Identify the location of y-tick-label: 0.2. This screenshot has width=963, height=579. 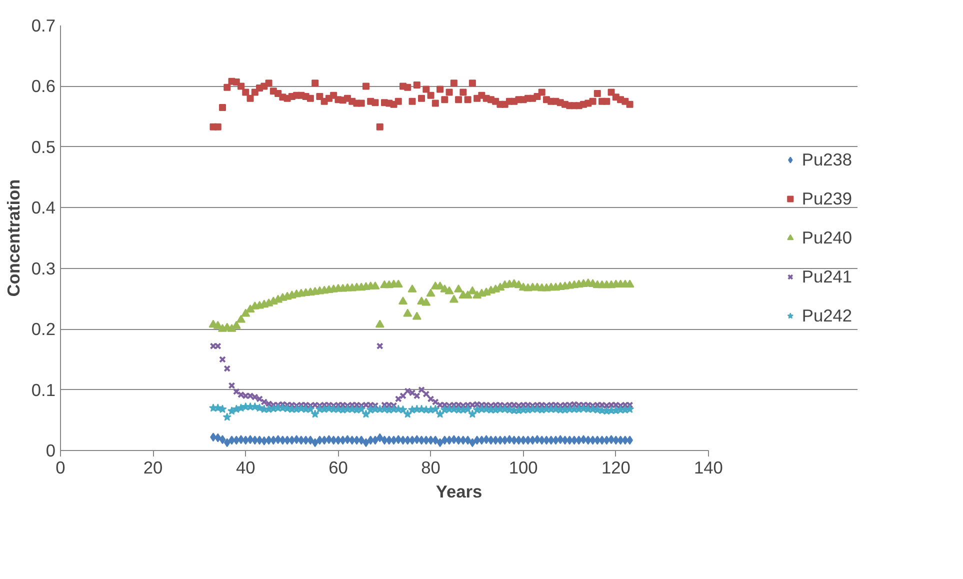
(43, 329).